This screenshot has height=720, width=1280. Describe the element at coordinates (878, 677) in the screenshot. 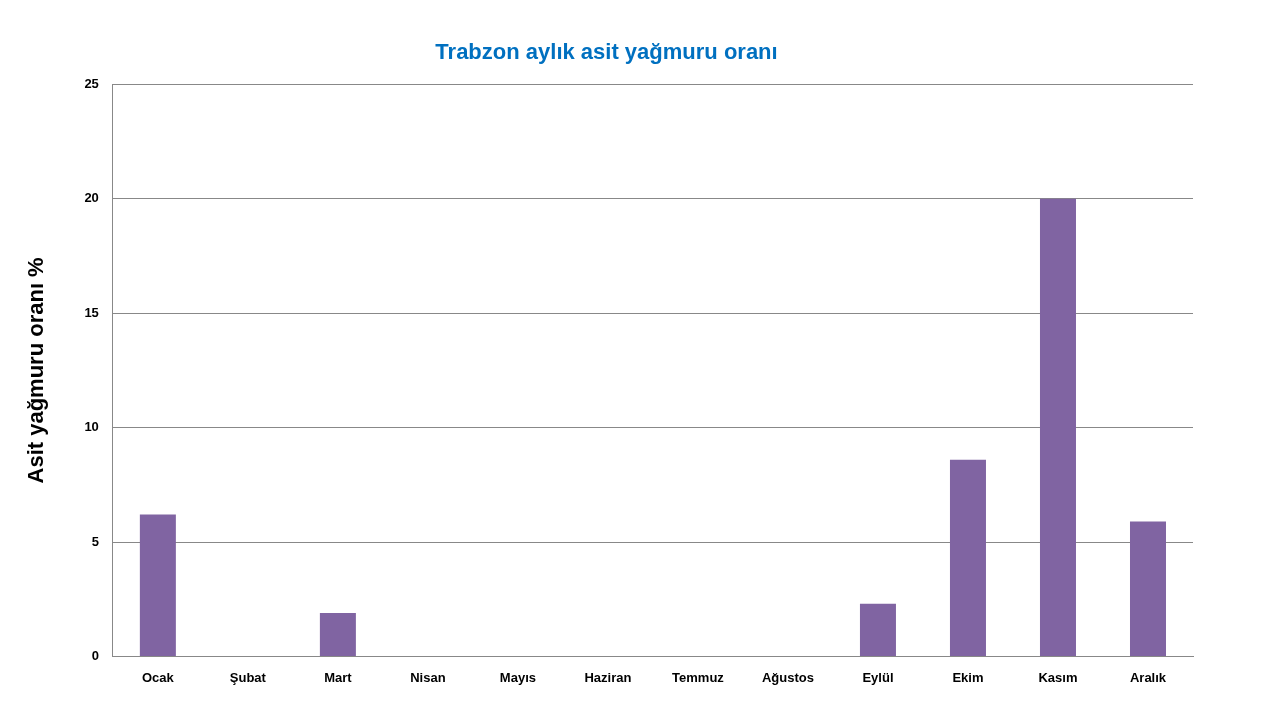

I see `x-tick-label: Eylül` at that location.